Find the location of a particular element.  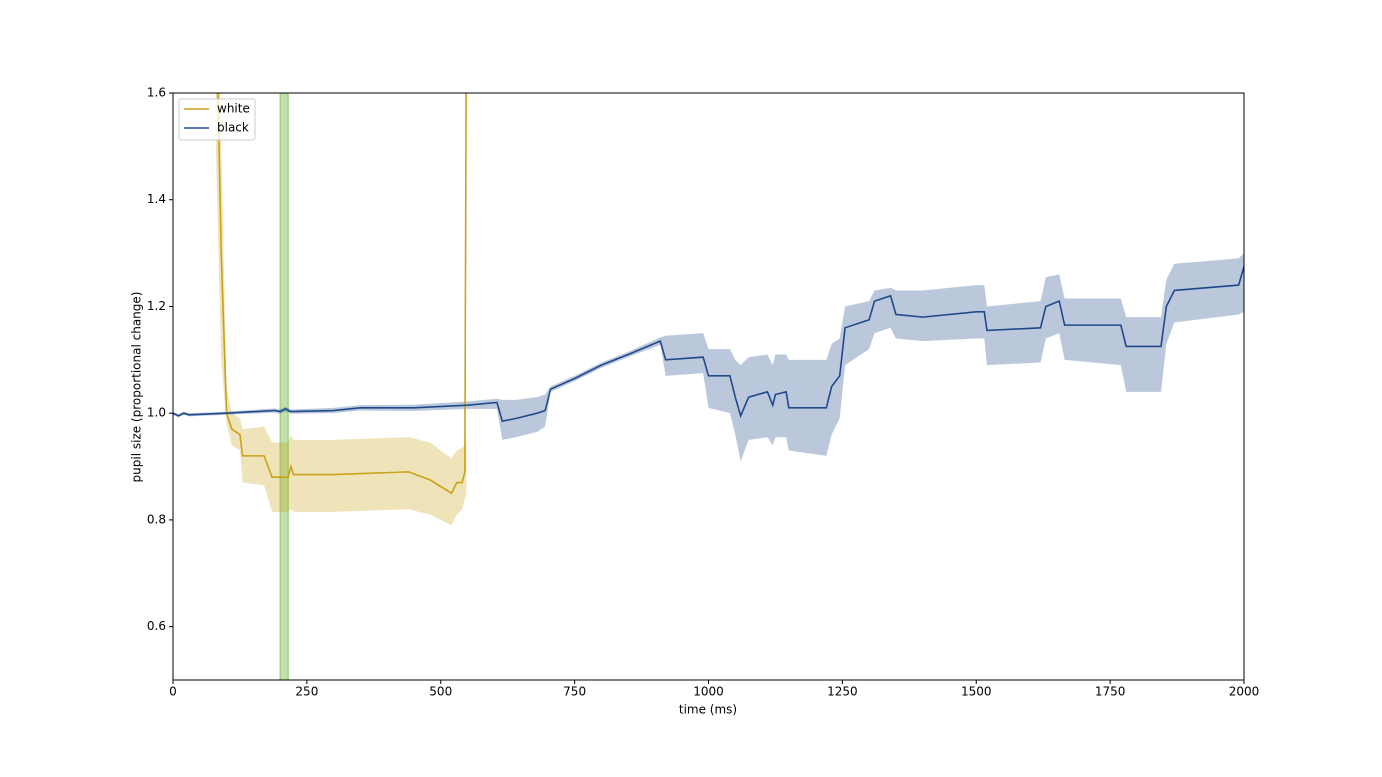

series-line is located at coordinates (342, 294).